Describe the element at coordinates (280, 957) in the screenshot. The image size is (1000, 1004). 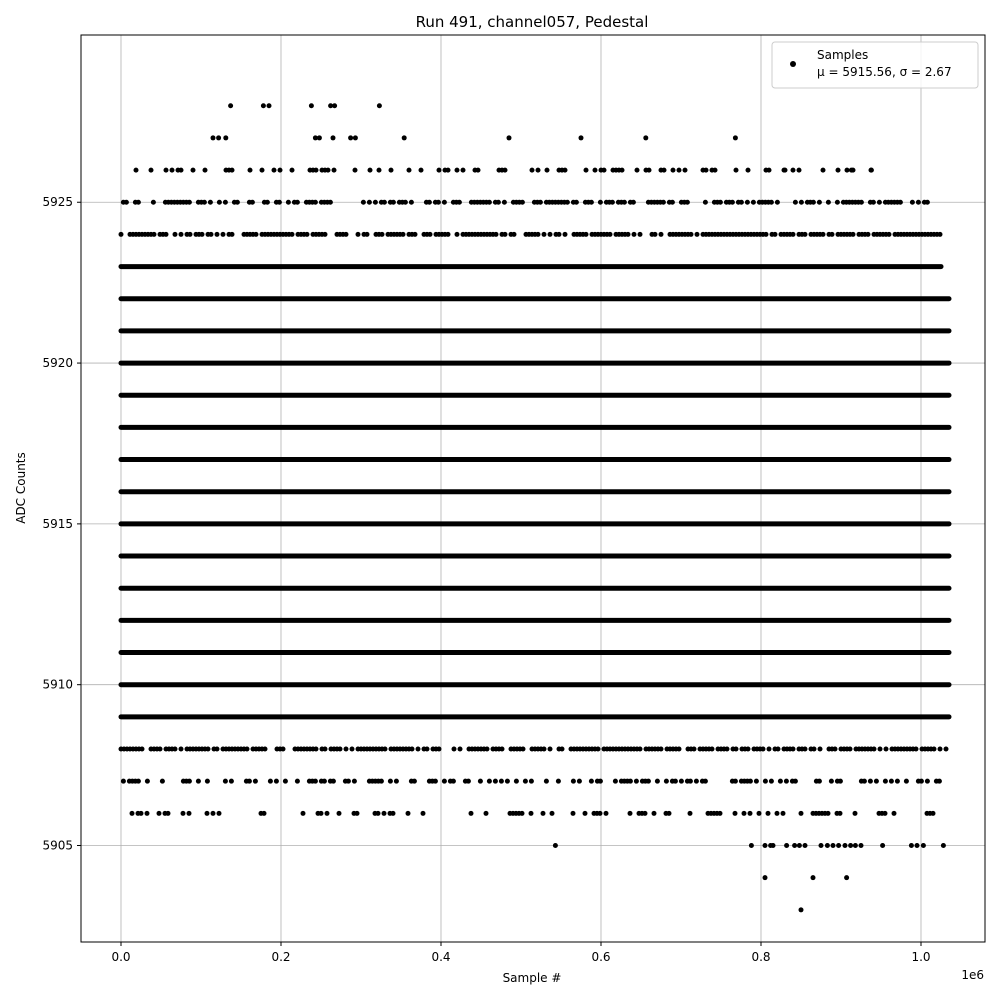
I see `x-tick-label: 0.2` at that location.